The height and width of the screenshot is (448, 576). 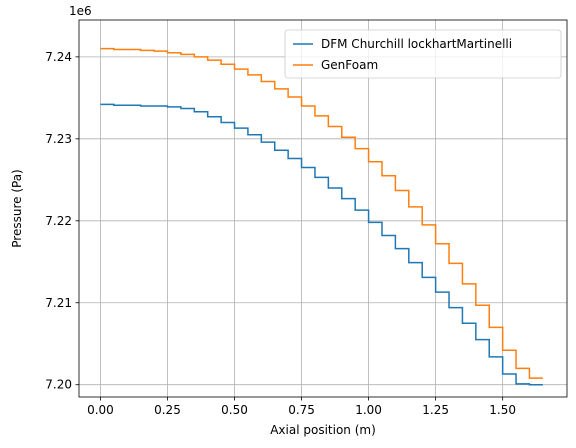 I want to click on y-tick-label: 7.23, so click(x=58, y=139).